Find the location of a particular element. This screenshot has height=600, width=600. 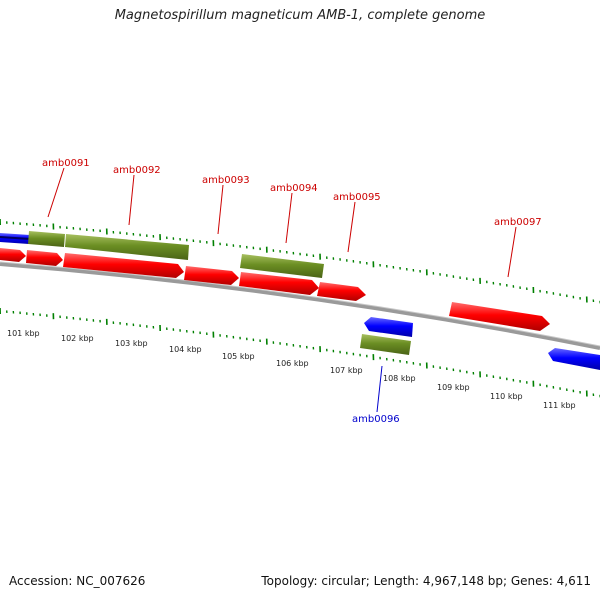

scale-label: 107 kbp is located at coordinates (346, 370).